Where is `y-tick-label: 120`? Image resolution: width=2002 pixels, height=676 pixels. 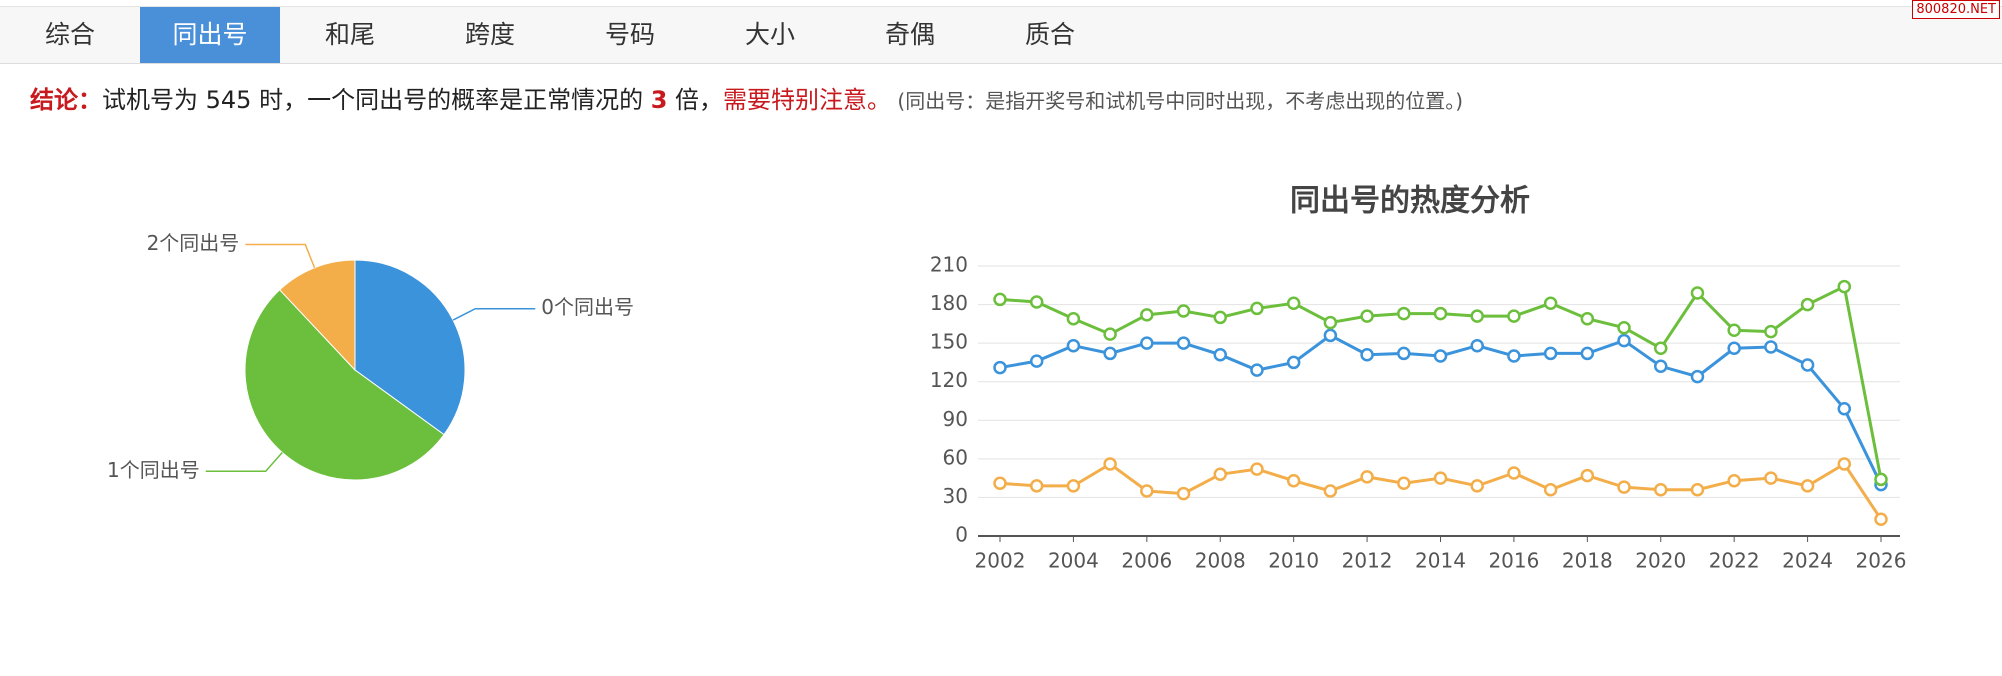 y-tick-label: 120 is located at coordinates (949, 380).